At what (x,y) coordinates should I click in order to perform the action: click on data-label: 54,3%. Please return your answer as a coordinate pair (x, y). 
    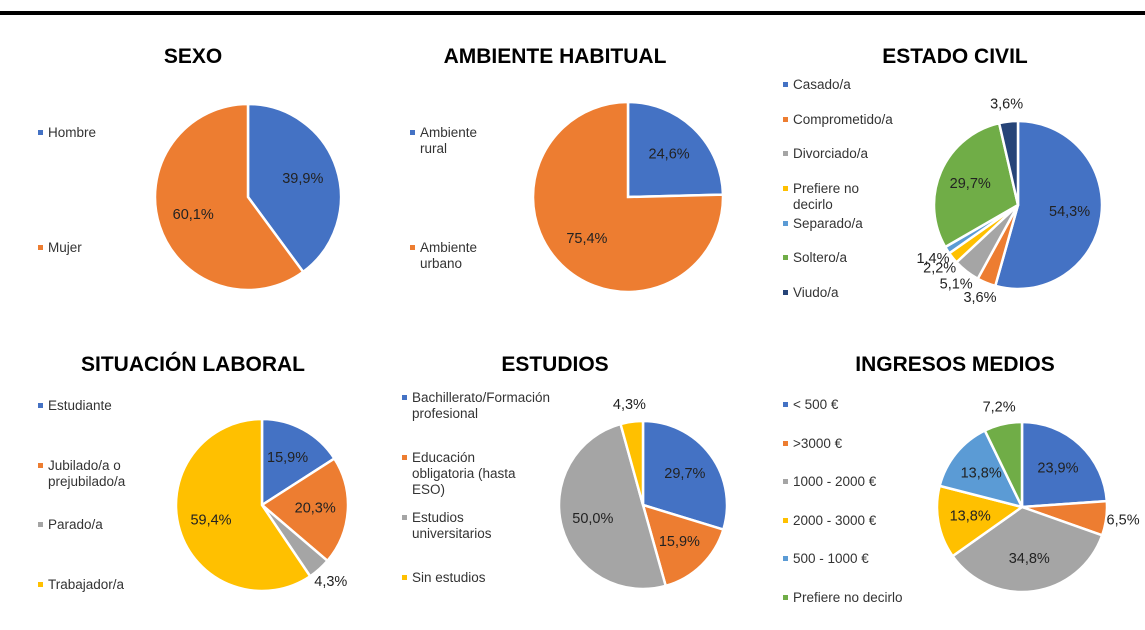
    Looking at the image, I should click on (1069, 212).